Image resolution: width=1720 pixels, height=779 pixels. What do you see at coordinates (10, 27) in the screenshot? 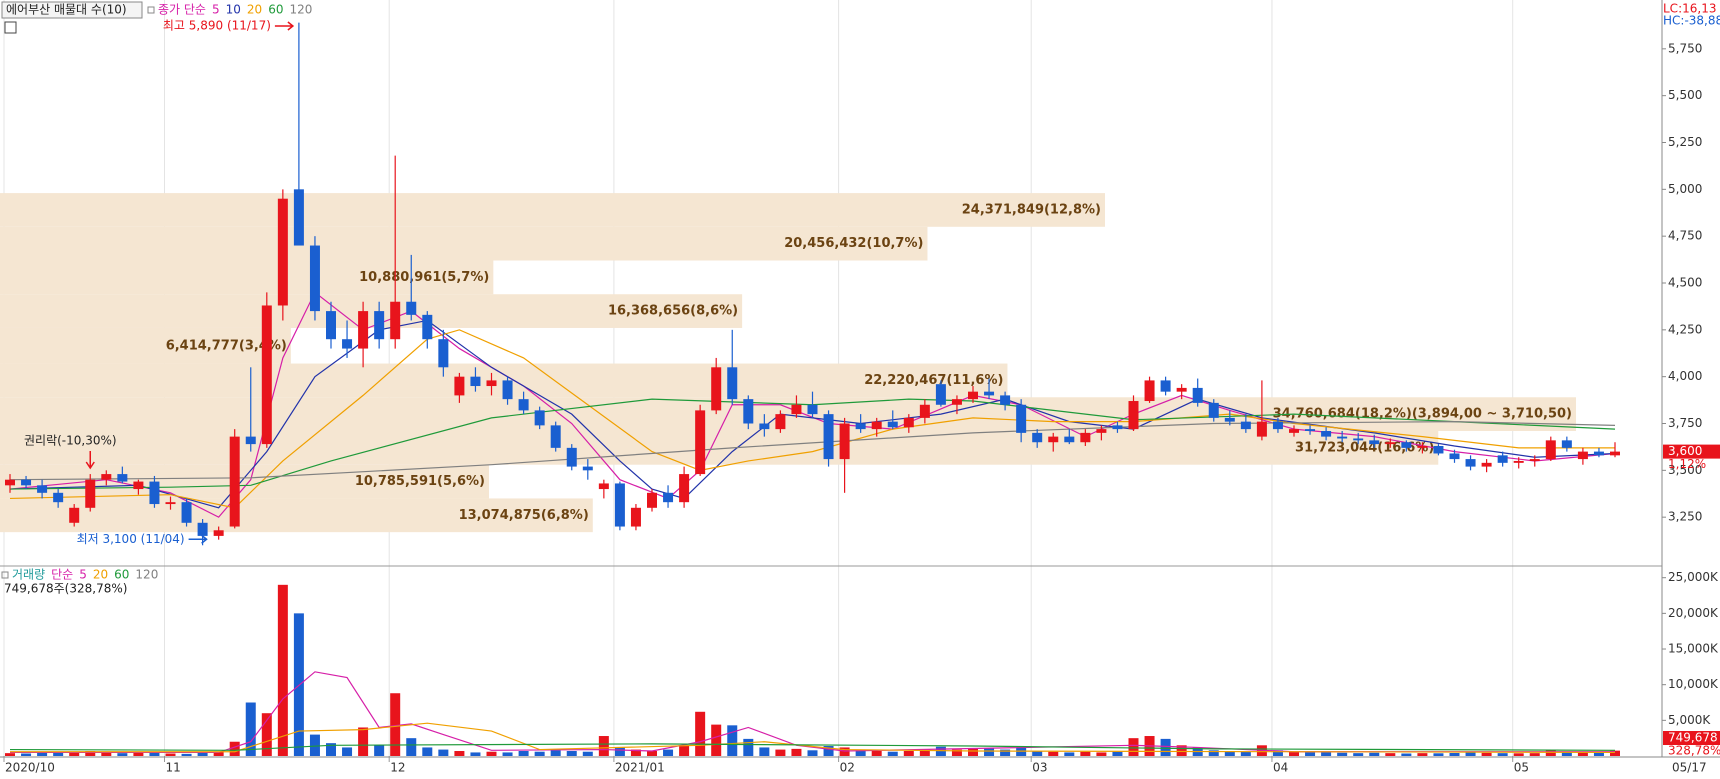
I see `calc-icon` at bounding box center [10, 27].